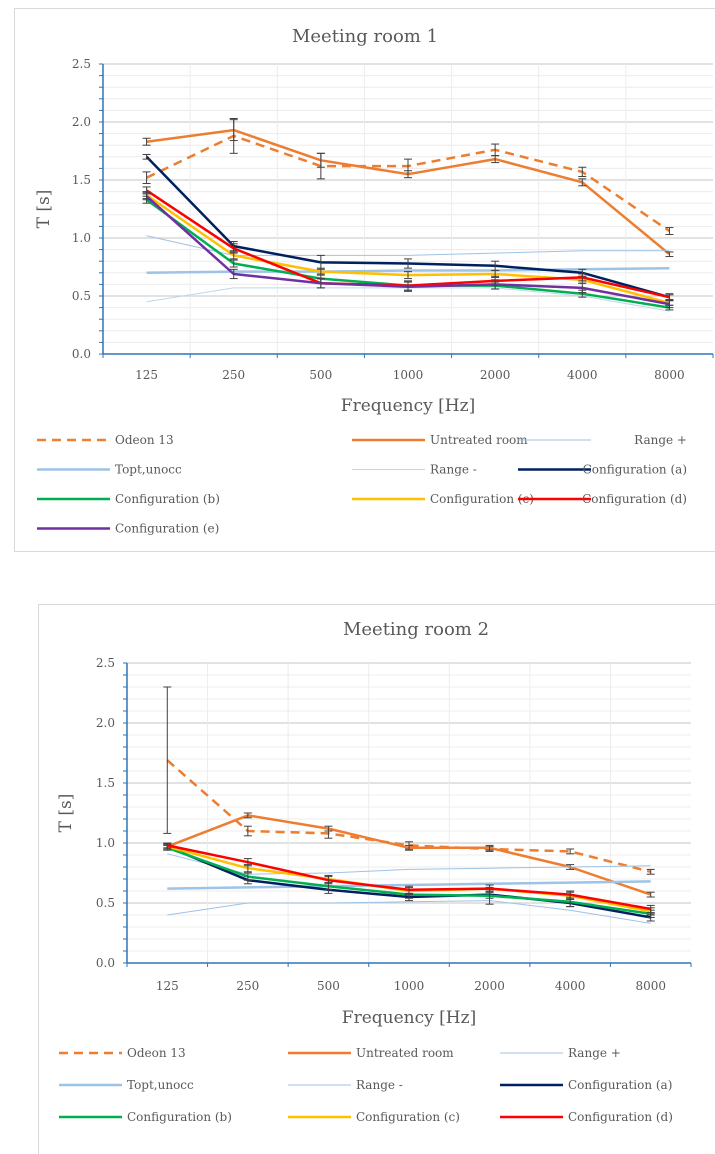 Image resolution: width=715 pixels, height=1154 pixels. What do you see at coordinates (416, 629) in the screenshot?
I see `chart-title: Meeting room 2` at bounding box center [416, 629].